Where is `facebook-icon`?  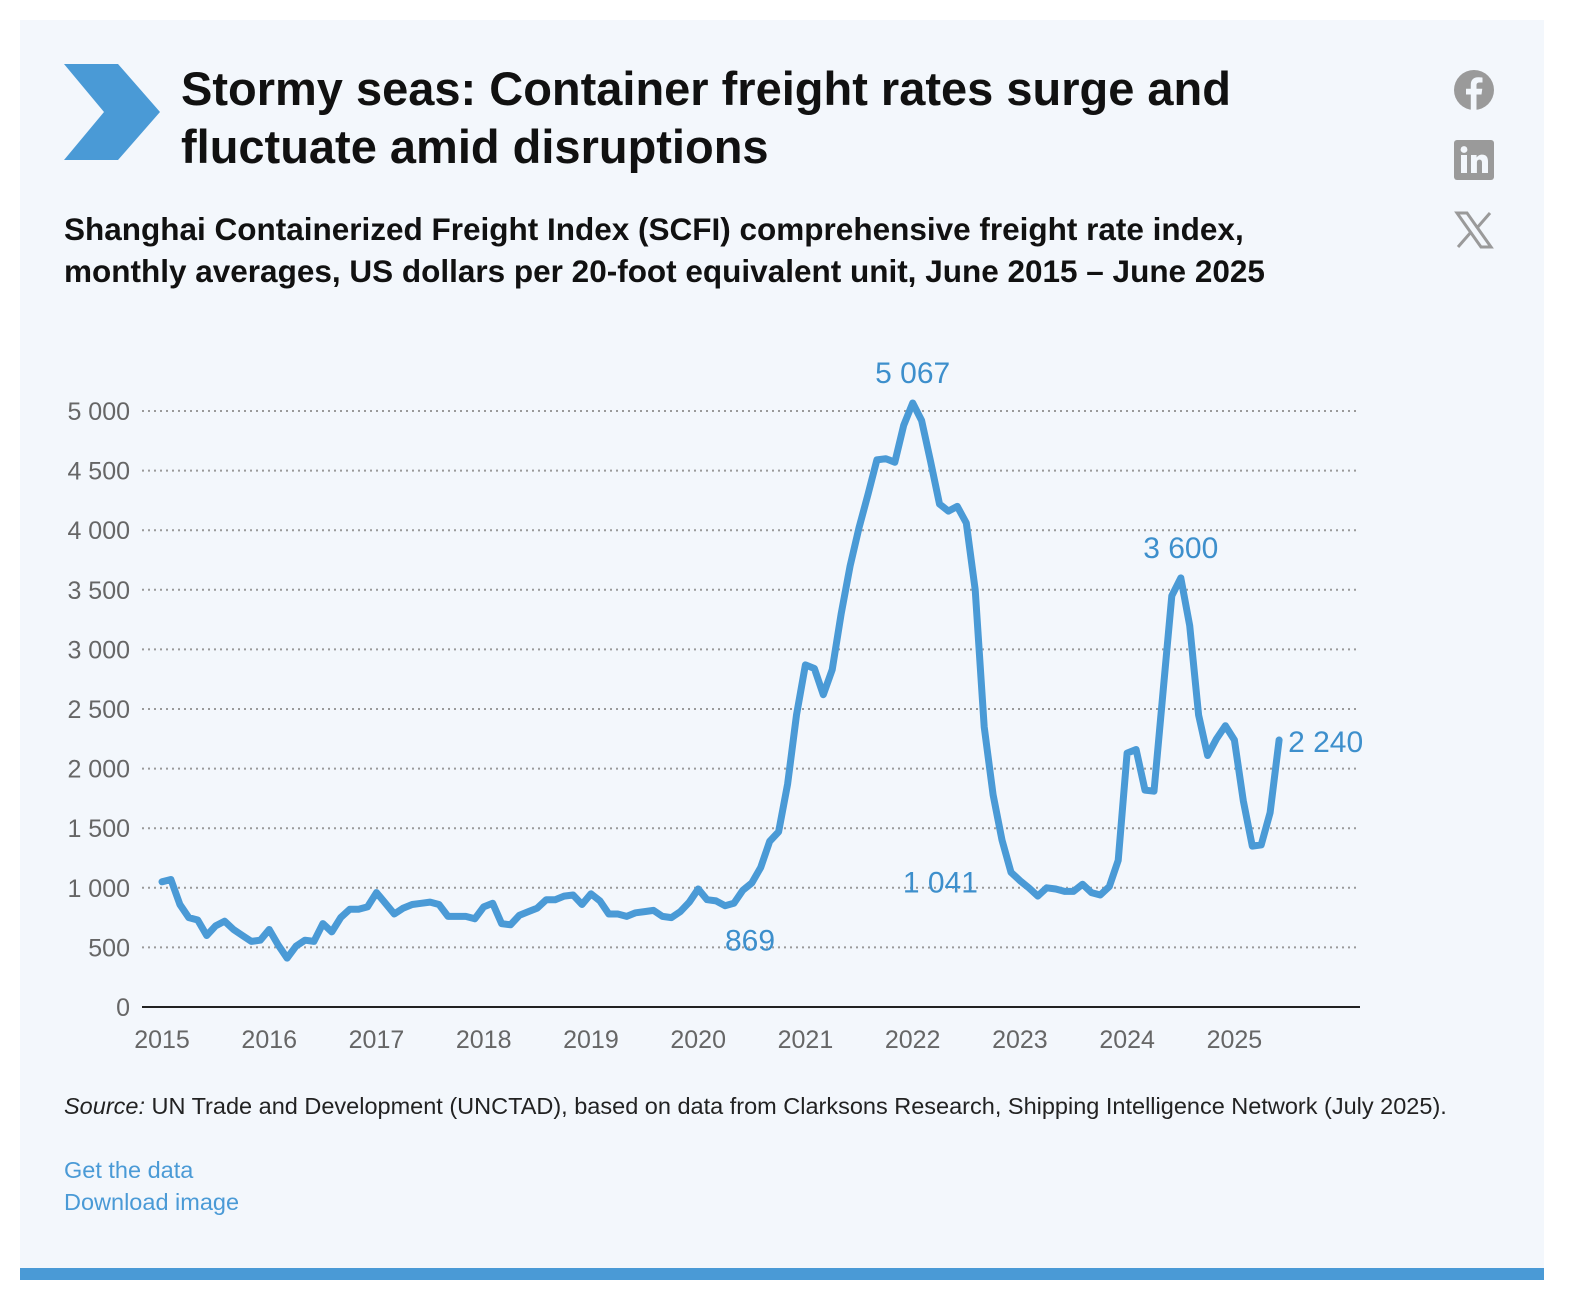 facebook-icon is located at coordinates (1474, 90).